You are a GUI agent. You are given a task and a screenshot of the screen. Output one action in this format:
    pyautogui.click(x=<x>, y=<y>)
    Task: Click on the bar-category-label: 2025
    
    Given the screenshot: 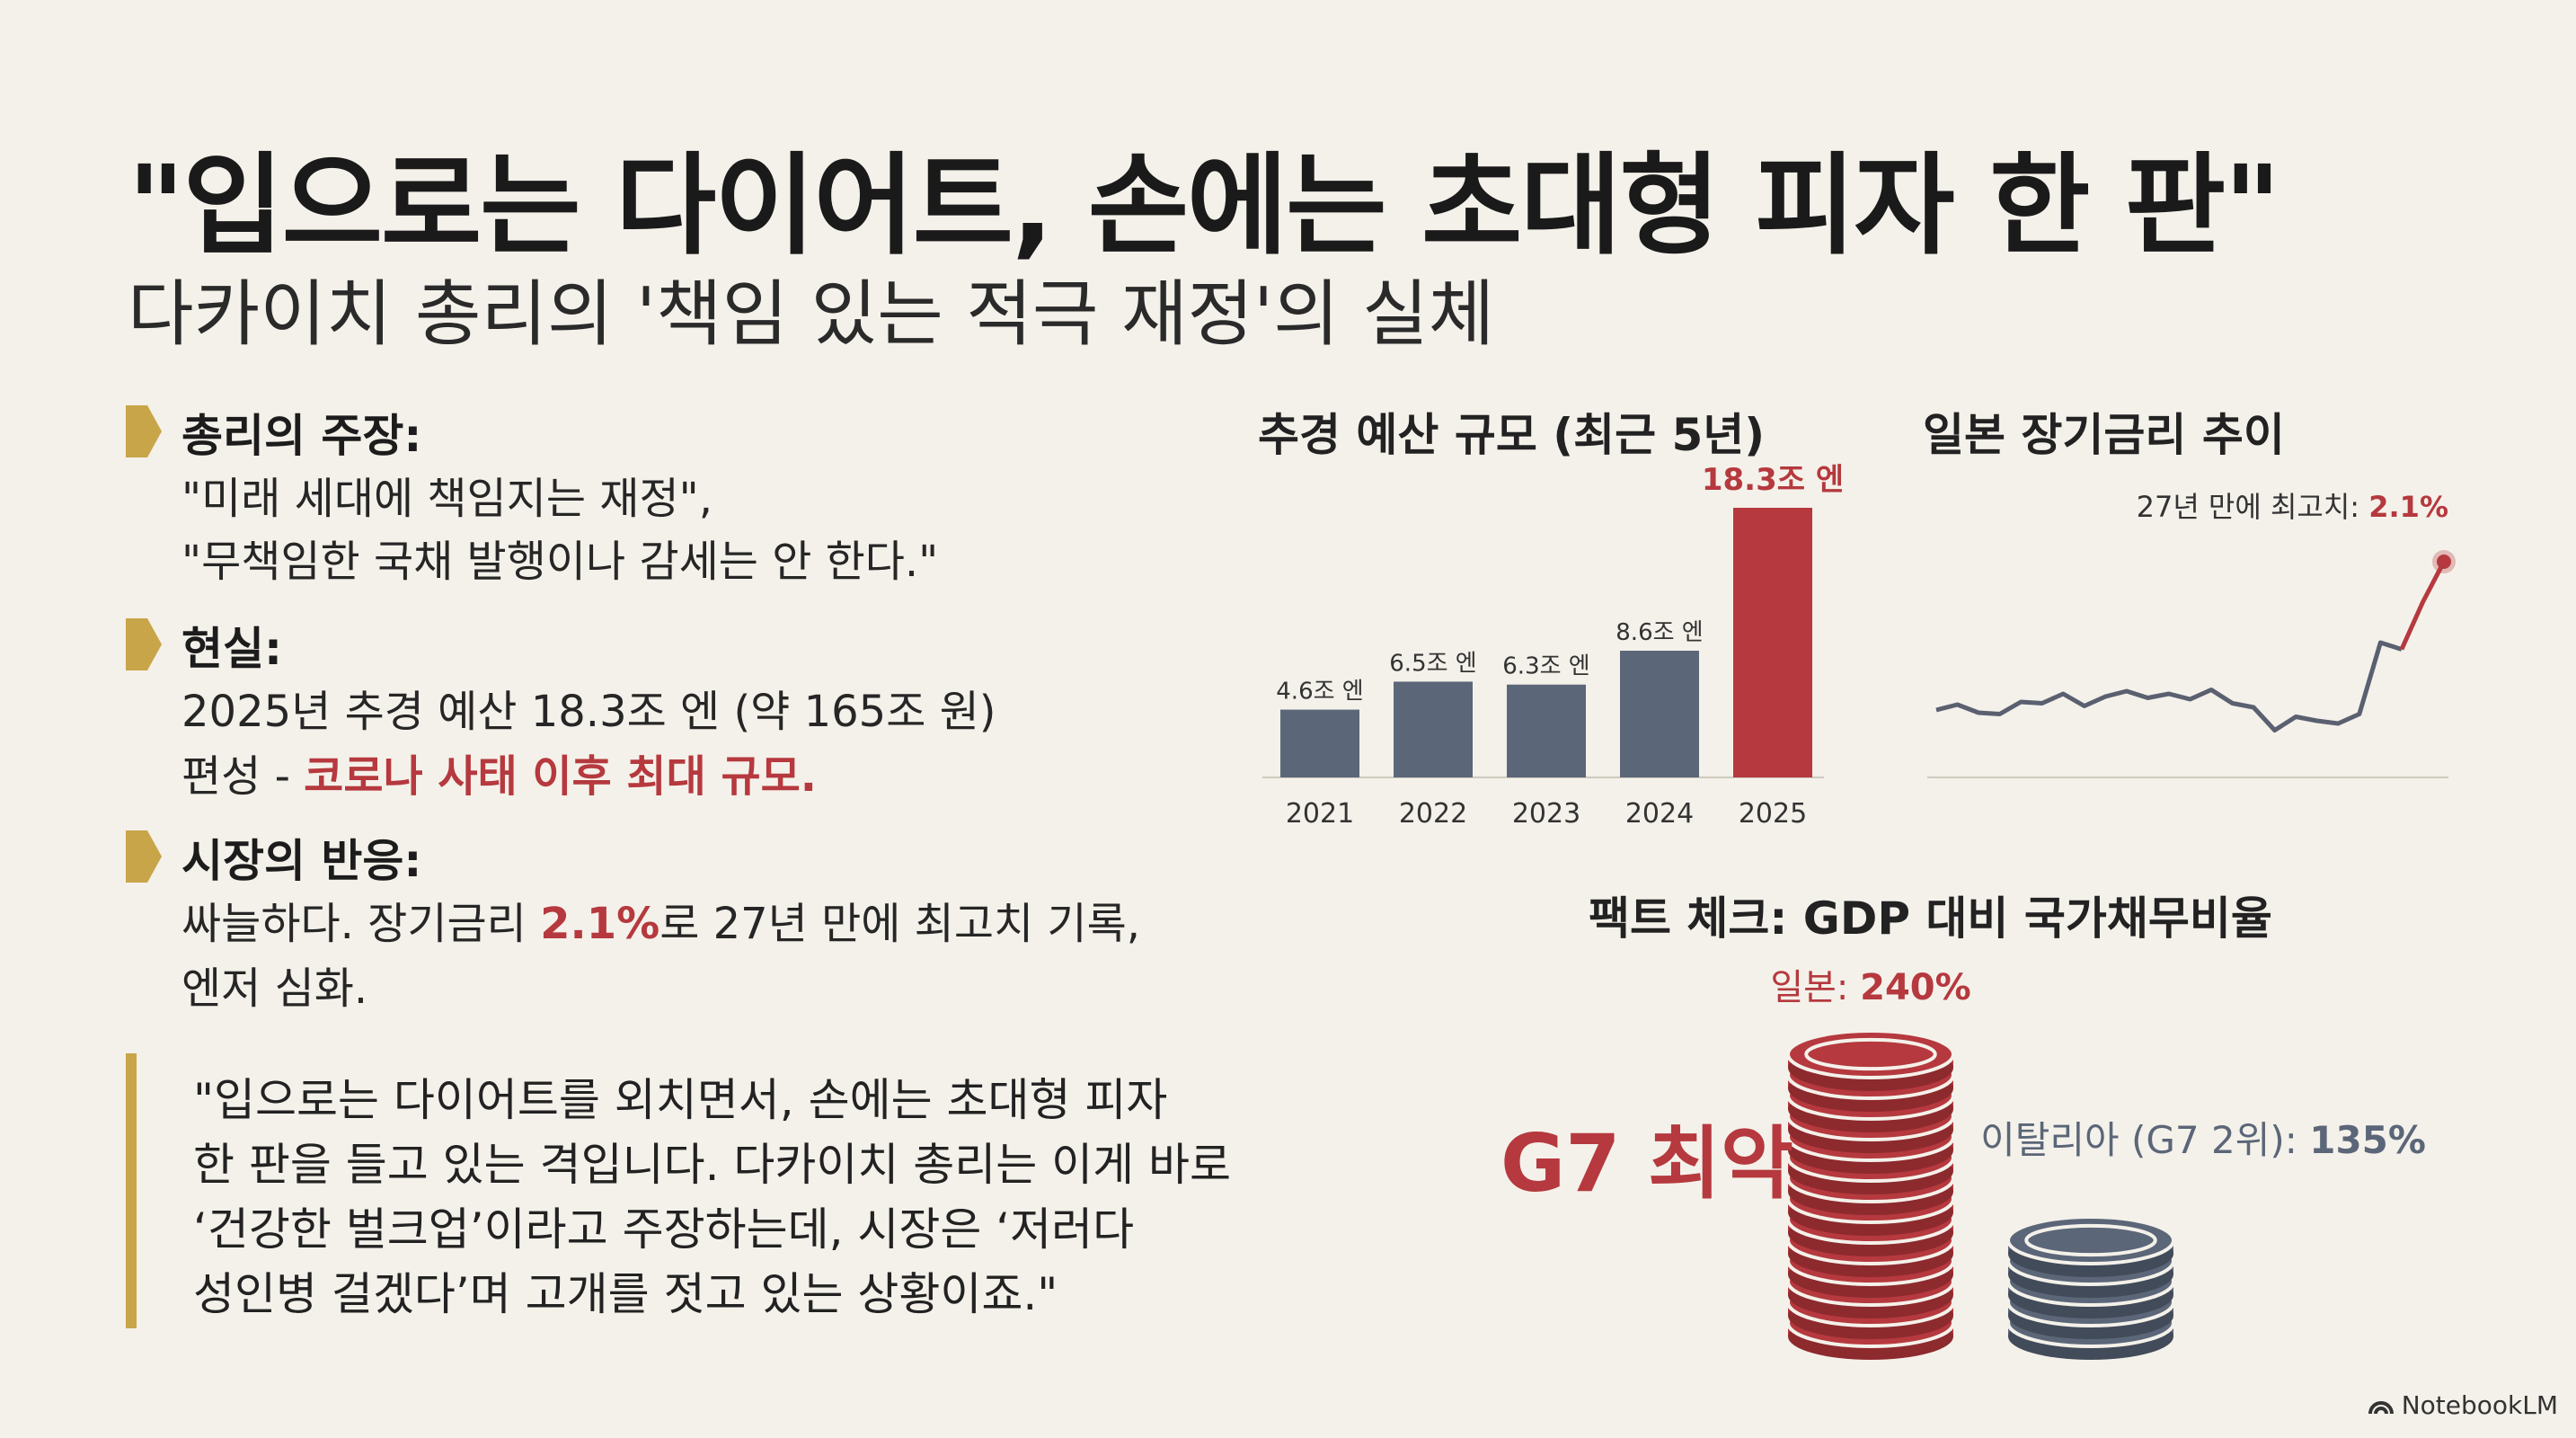 What is the action you would take?
    pyautogui.click(x=1773, y=814)
    